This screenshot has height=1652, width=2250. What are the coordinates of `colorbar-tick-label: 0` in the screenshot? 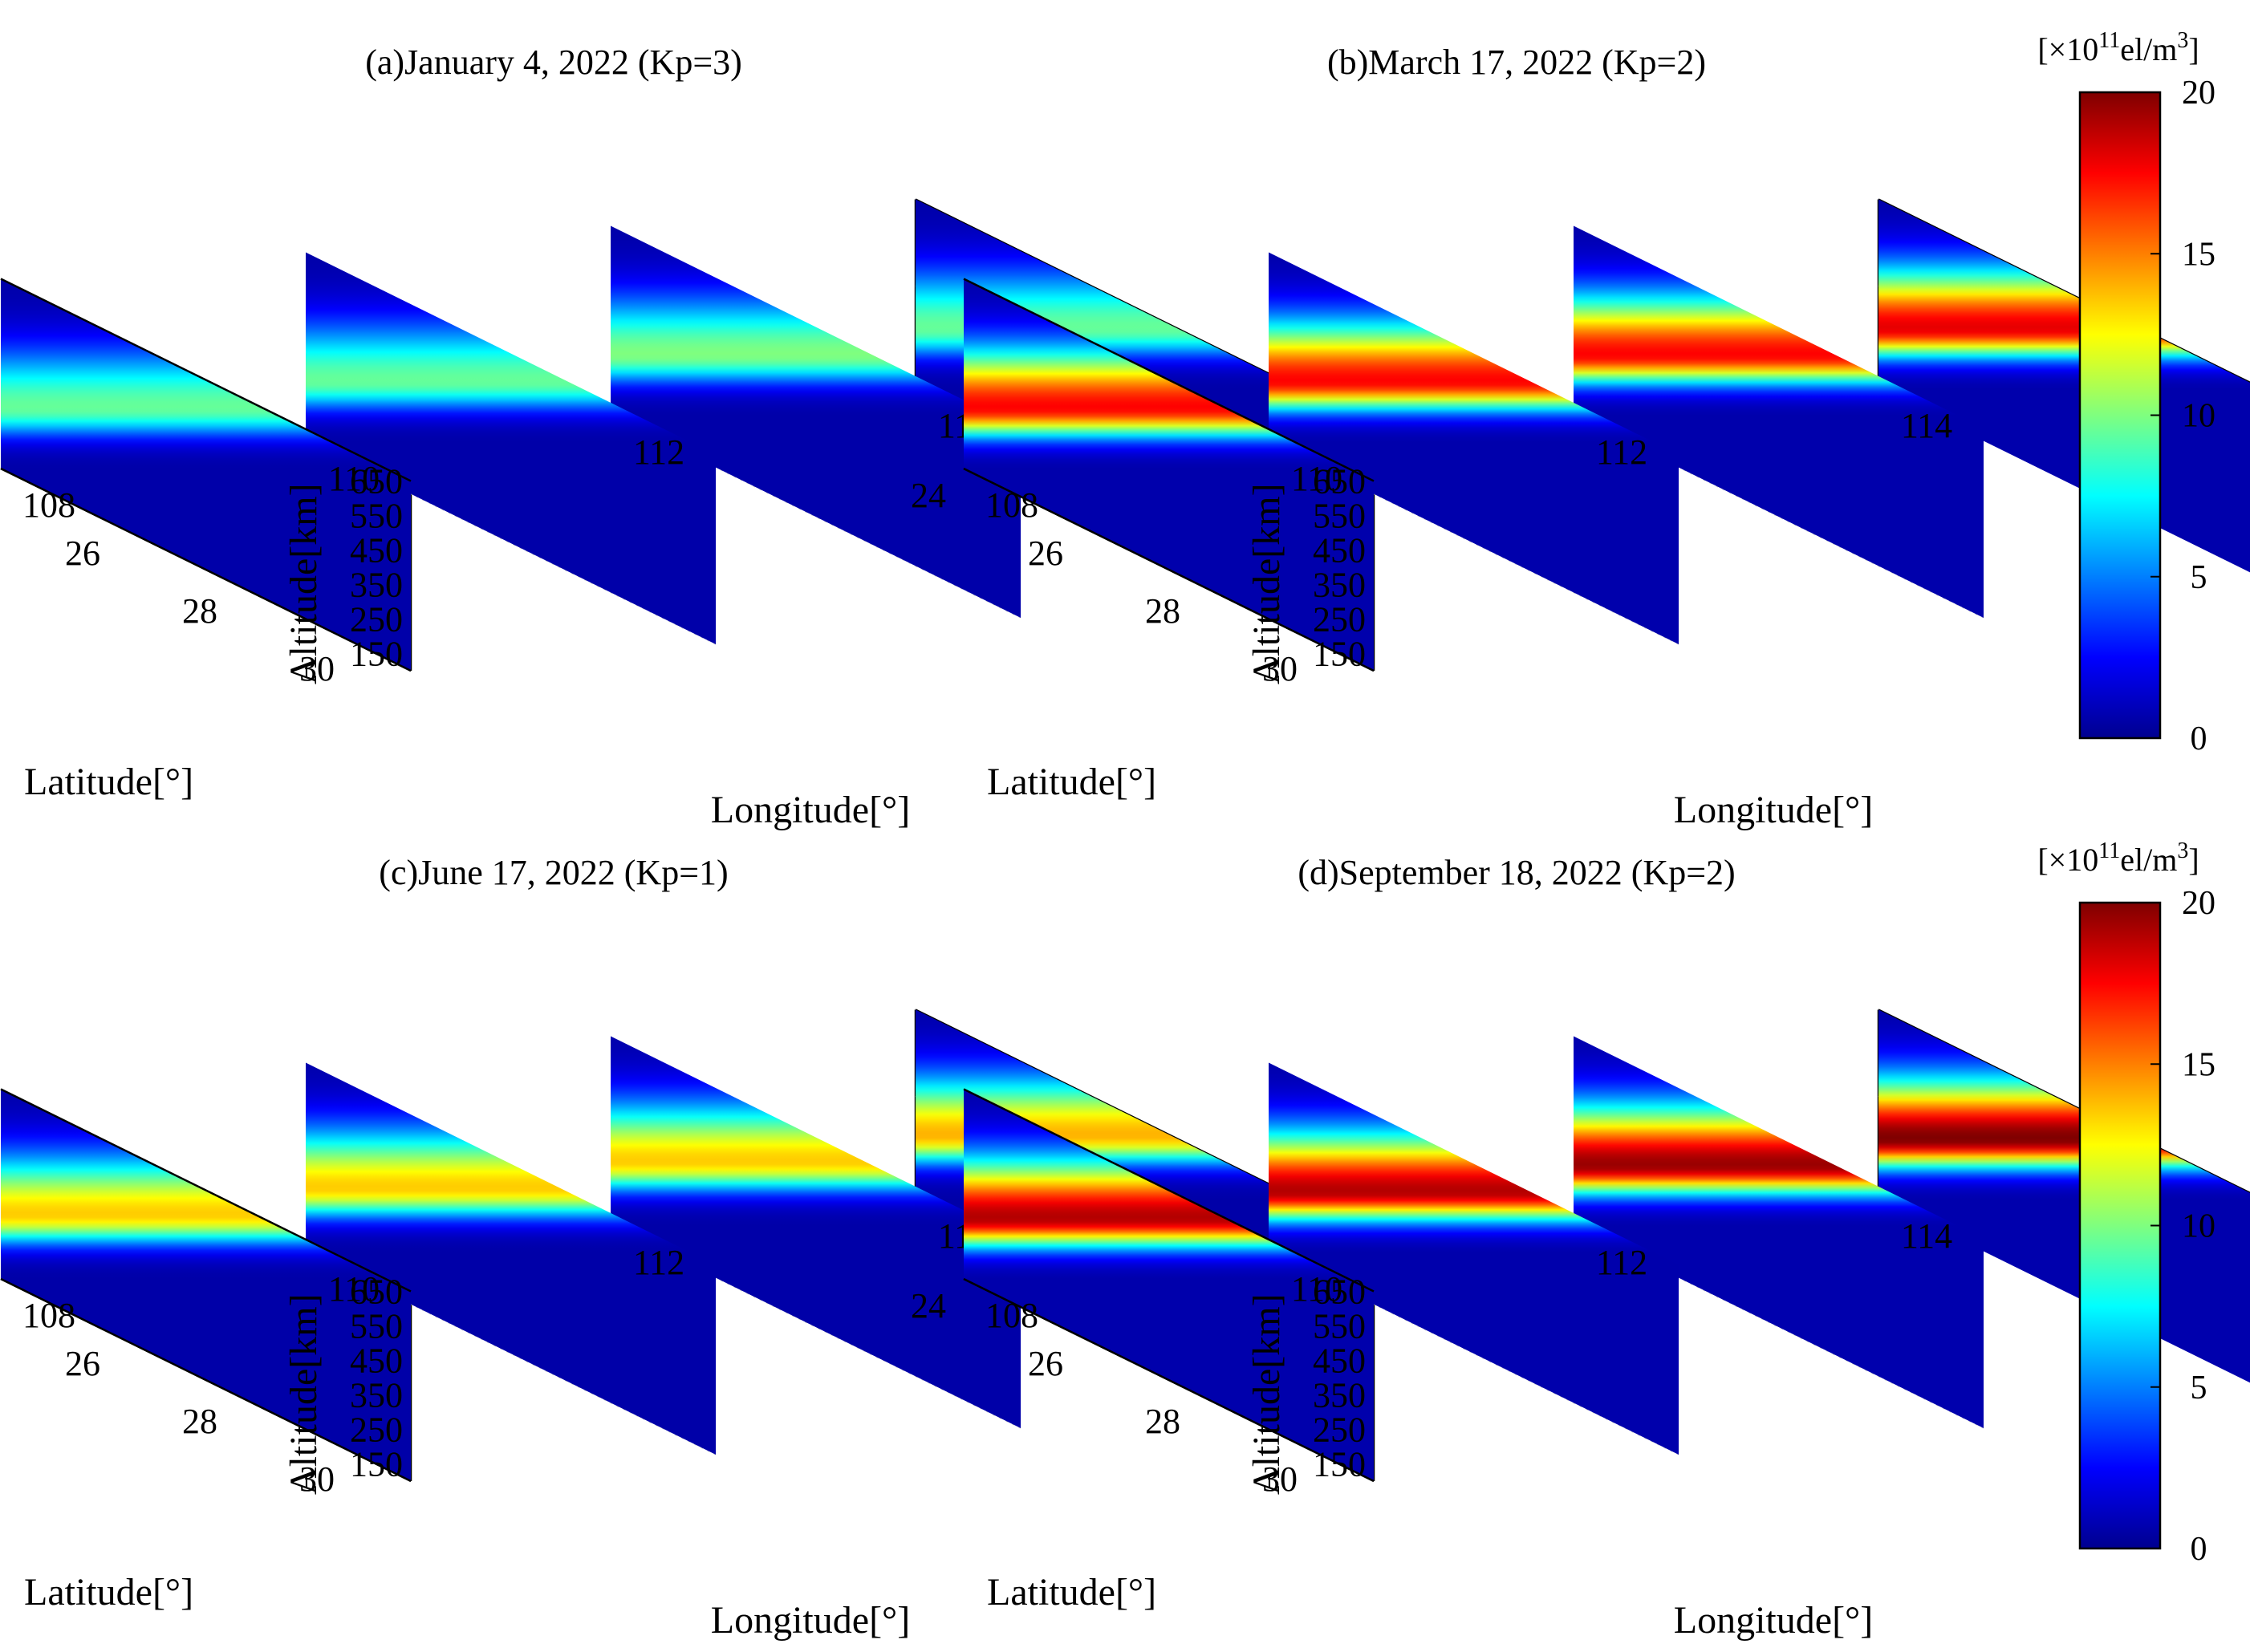 It's located at (2199, 739).